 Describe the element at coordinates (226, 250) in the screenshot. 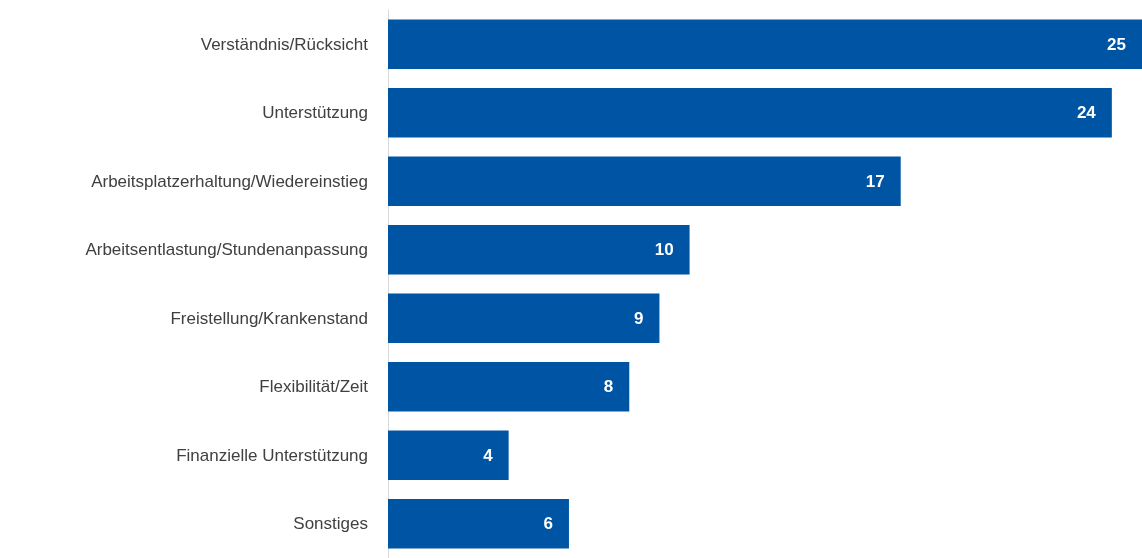

I see `y-tick-label: Arbeitsentlastung/Stundenanpassung` at that location.